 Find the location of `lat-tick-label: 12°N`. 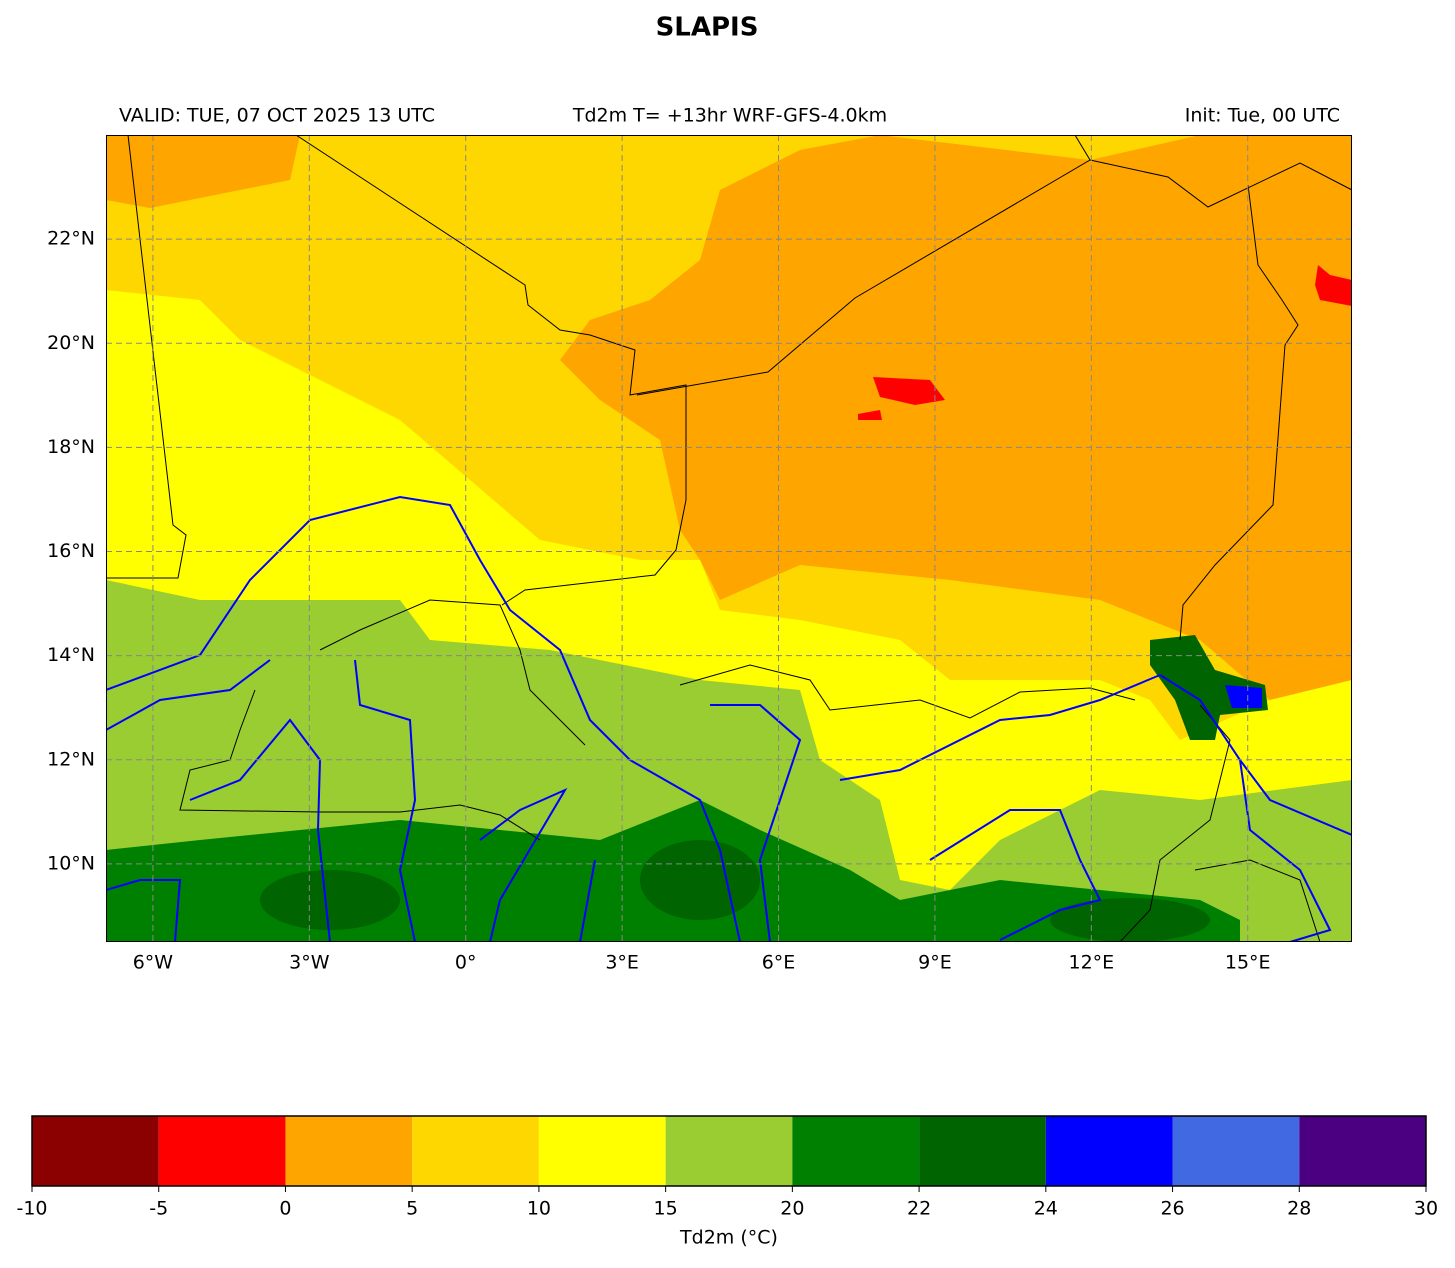

lat-tick-label: 12°N is located at coordinates (71, 759).